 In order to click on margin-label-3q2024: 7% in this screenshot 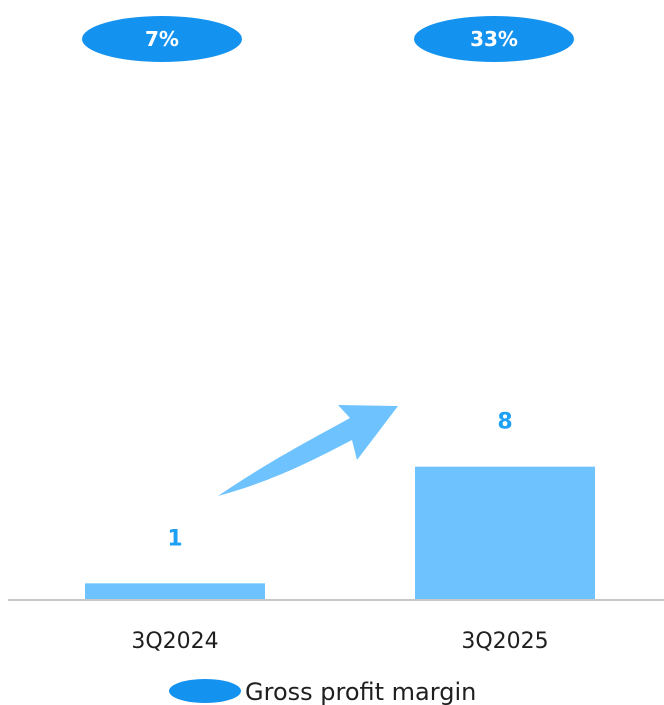, I will do `click(162, 39)`.